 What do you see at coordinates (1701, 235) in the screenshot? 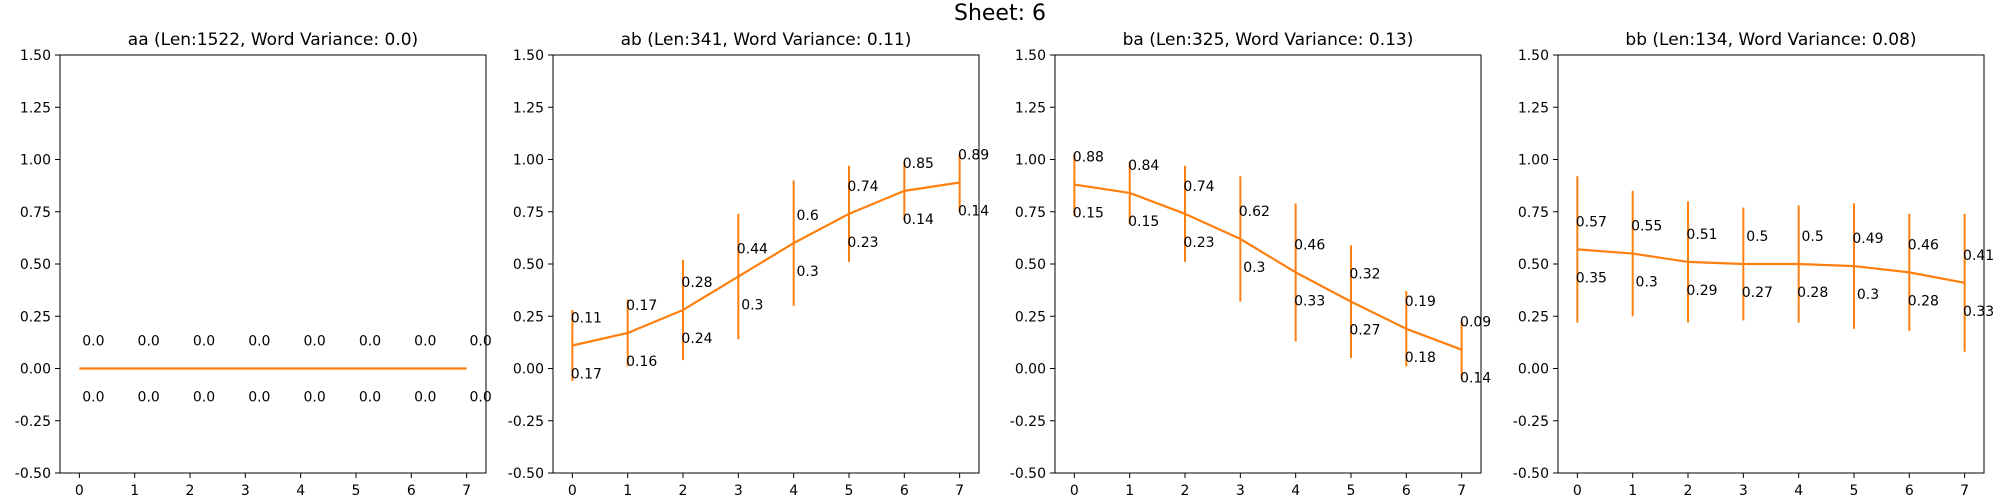
I see `data-label-upper: 0.51` at bounding box center [1701, 235].